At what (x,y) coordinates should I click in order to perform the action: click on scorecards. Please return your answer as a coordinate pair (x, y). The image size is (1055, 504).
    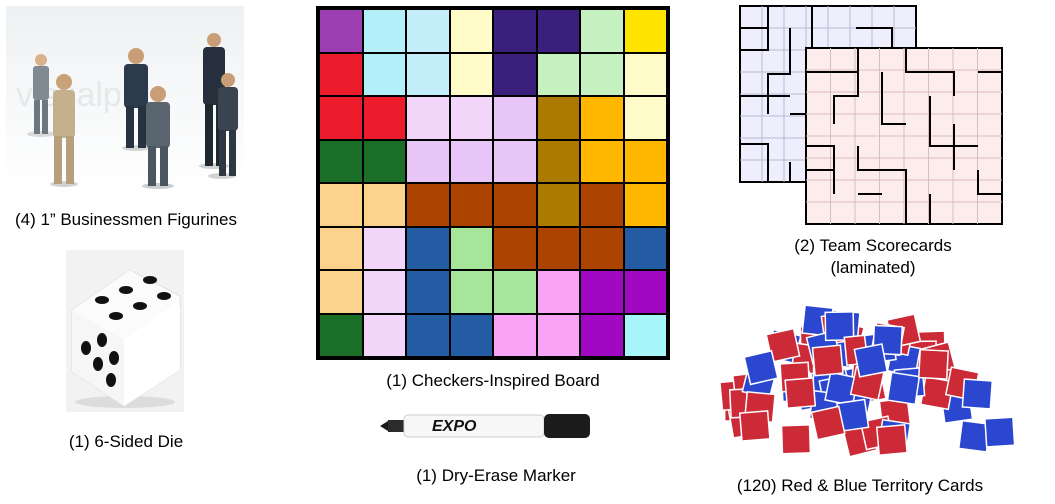
    Looking at the image, I should click on (872, 115).